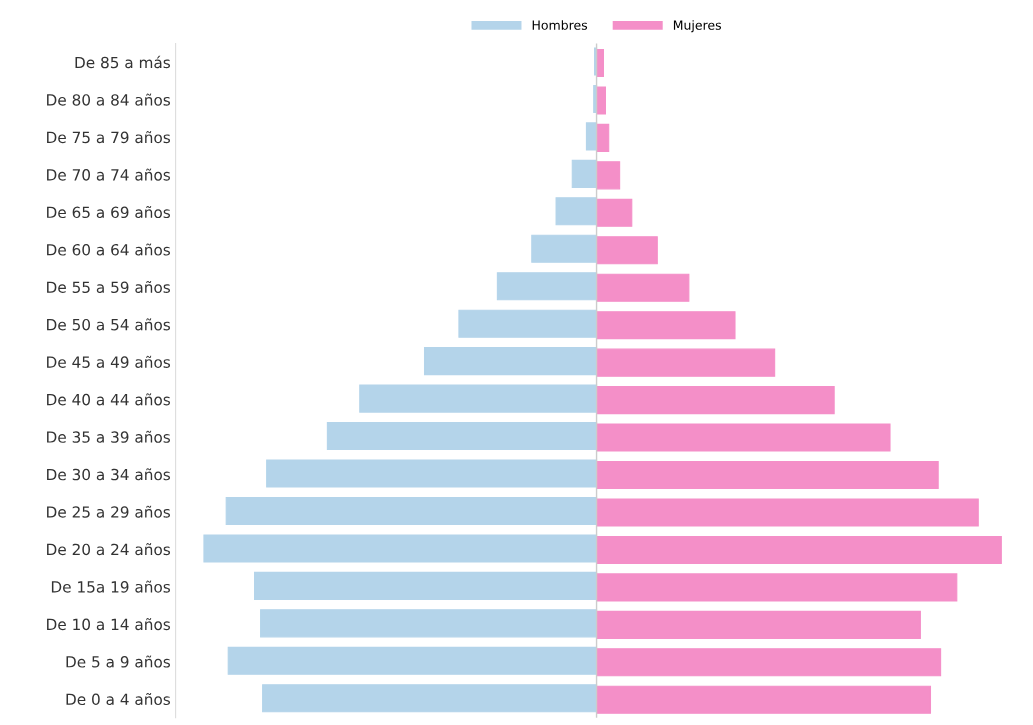  What do you see at coordinates (108, 174) in the screenshot?
I see `y-tick-label: De 70 a 74 años` at bounding box center [108, 174].